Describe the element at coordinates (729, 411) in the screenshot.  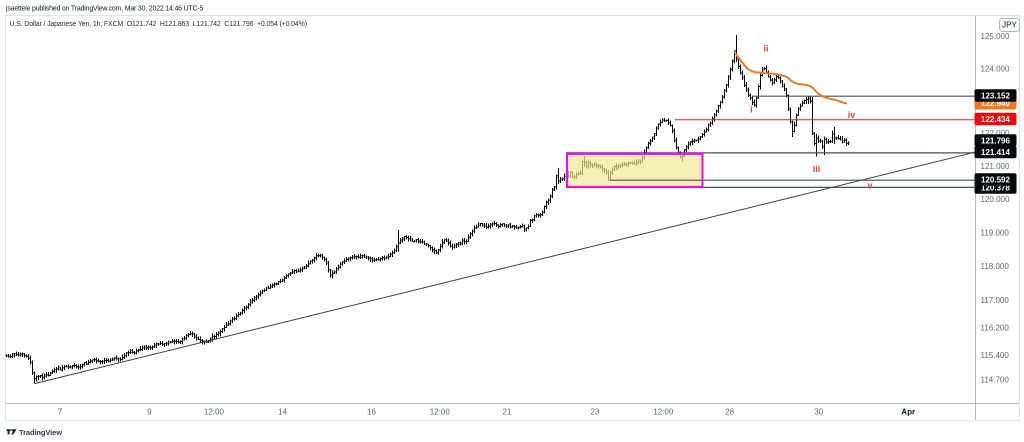
I see `svg-text: 28` at that location.